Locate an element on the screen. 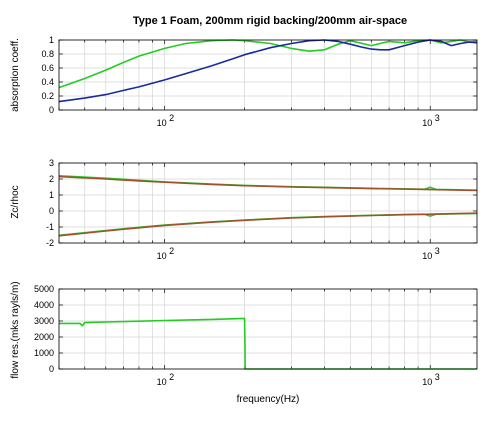  y-tick-label: 4000 is located at coordinates (44, 305).